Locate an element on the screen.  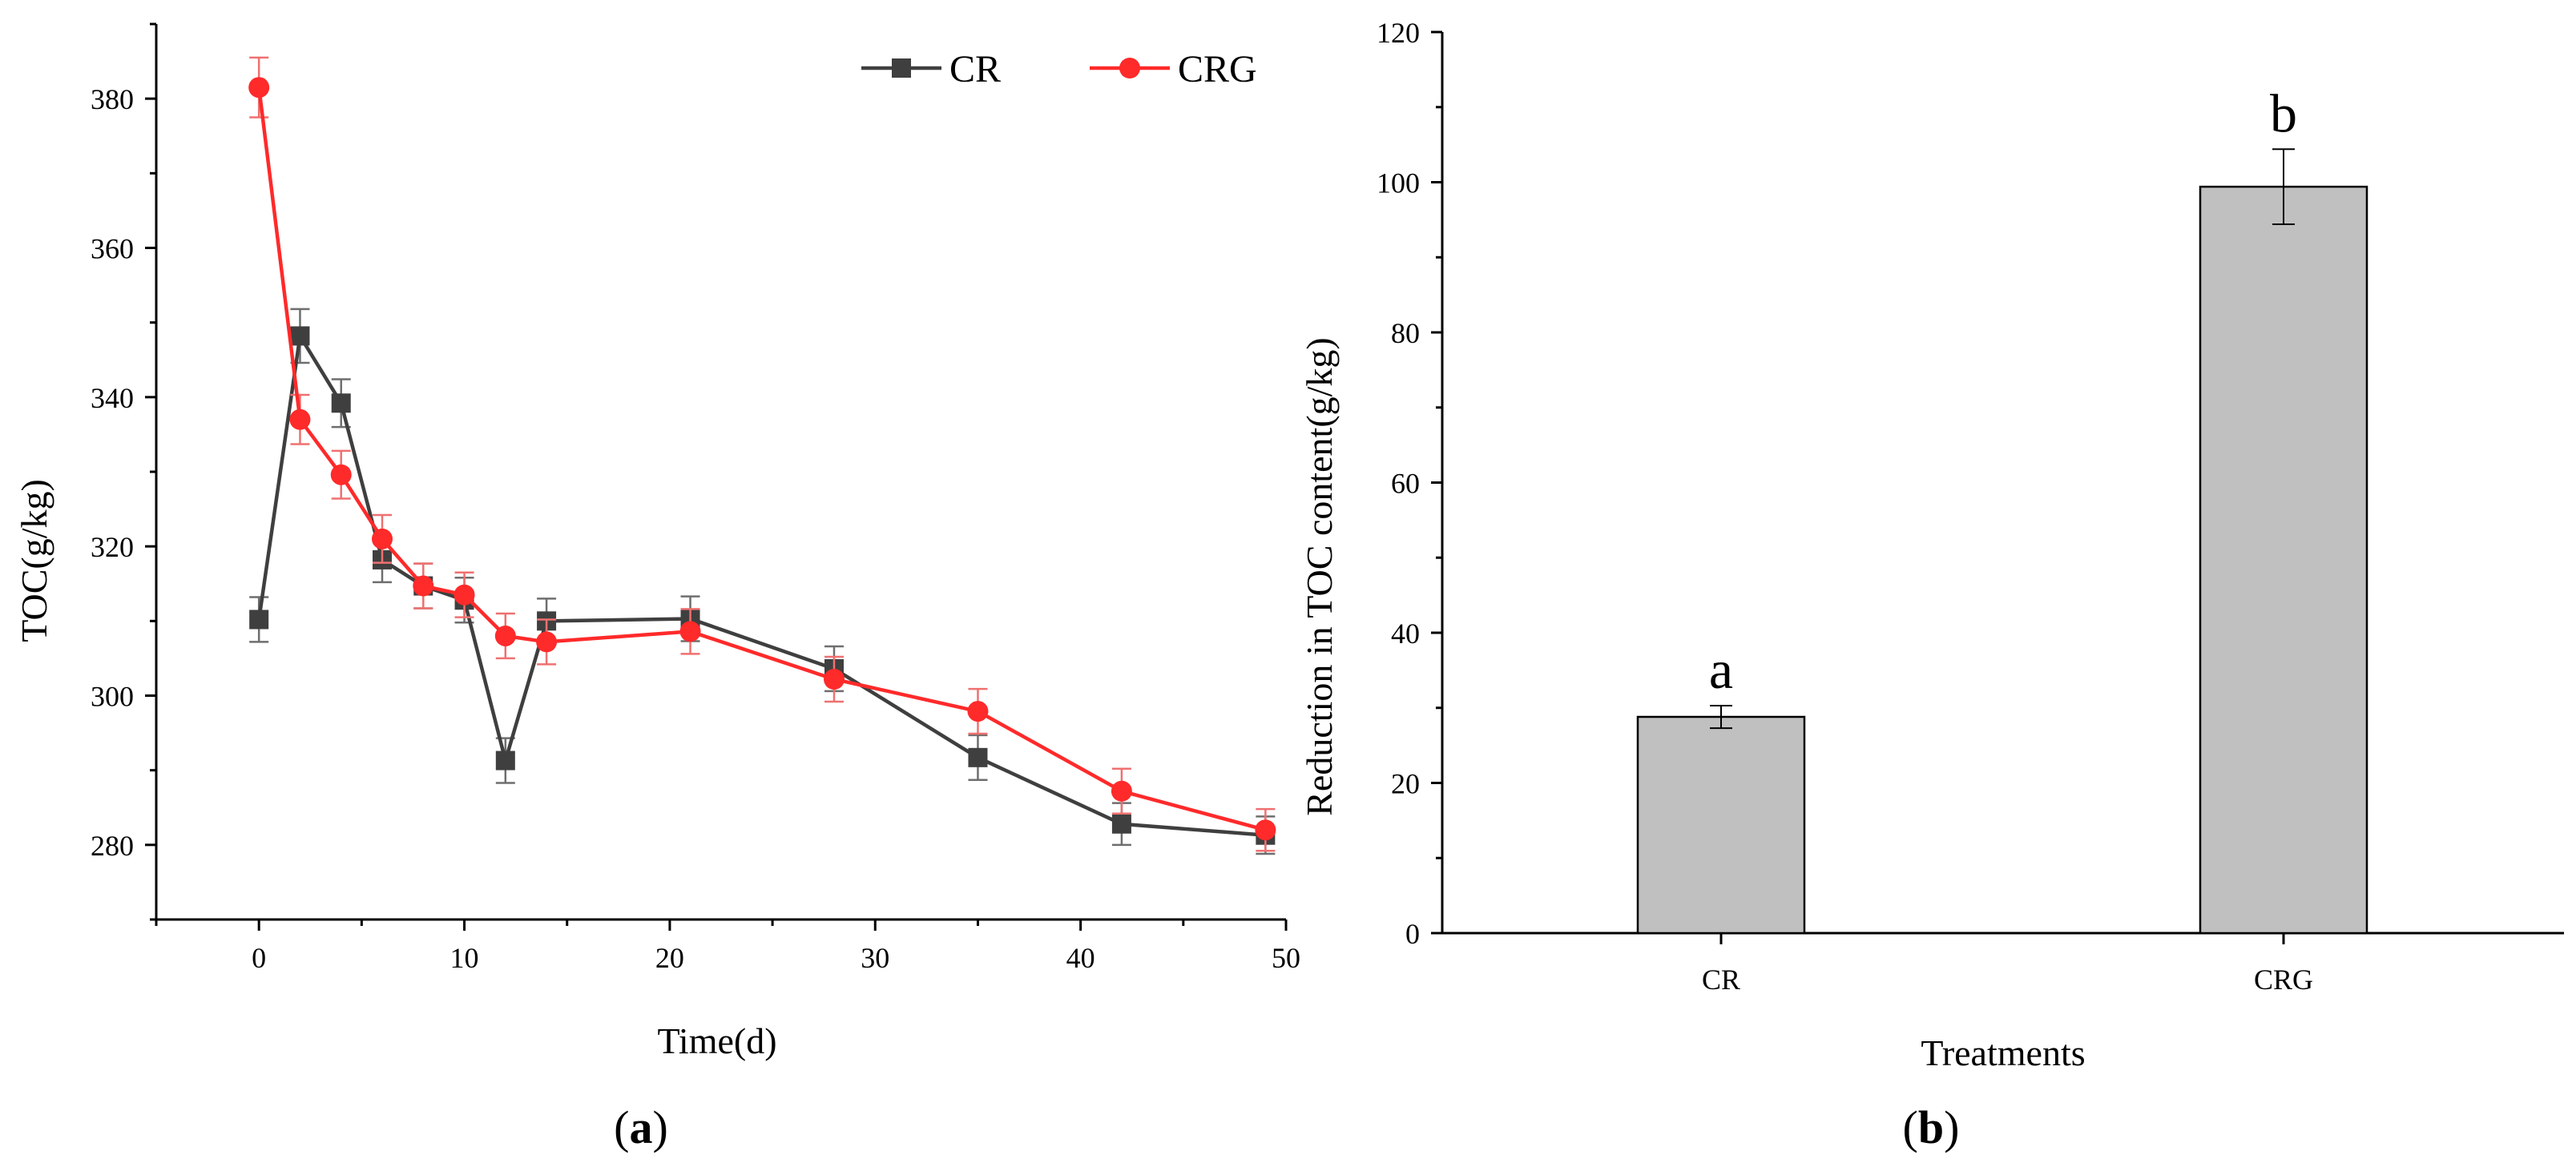
panel-label-a-letter: a is located at coordinates (641, 1127).